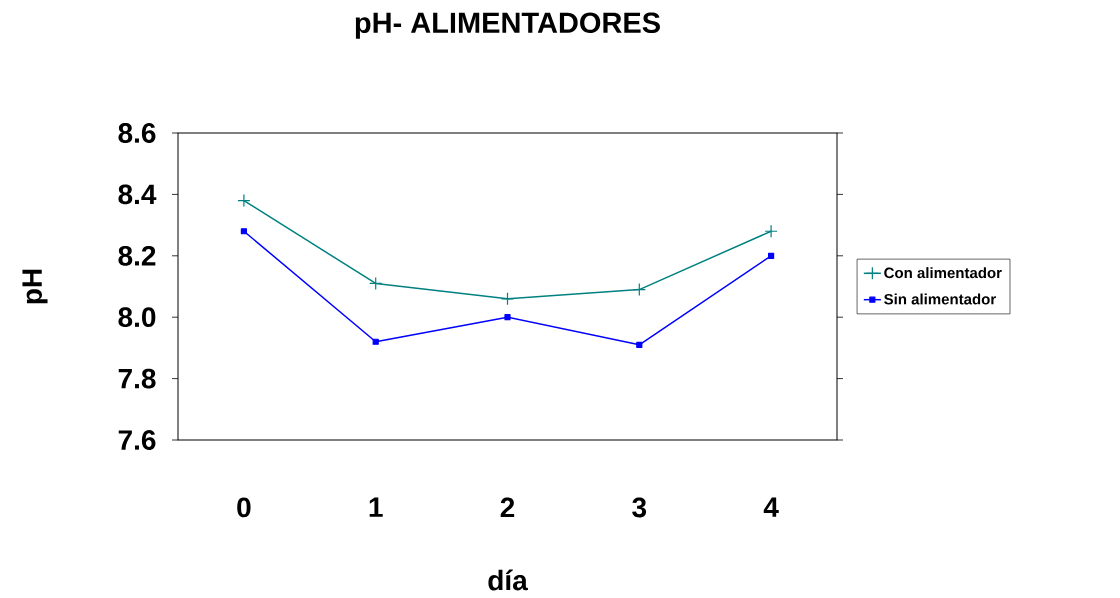  What do you see at coordinates (508, 580) in the screenshot?
I see `x-axis-title: día` at bounding box center [508, 580].